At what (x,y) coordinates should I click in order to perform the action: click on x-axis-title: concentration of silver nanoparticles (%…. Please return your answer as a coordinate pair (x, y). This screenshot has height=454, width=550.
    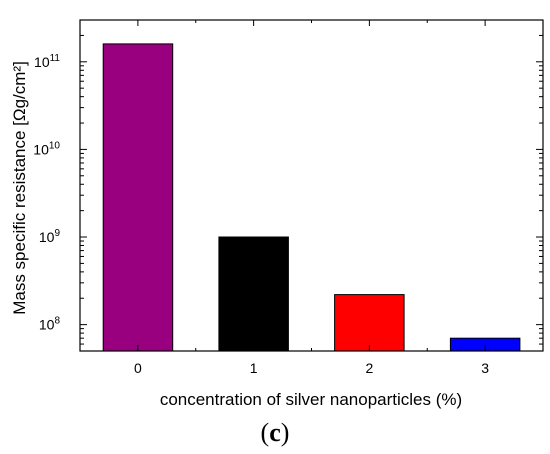
    Looking at the image, I should click on (311, 399).